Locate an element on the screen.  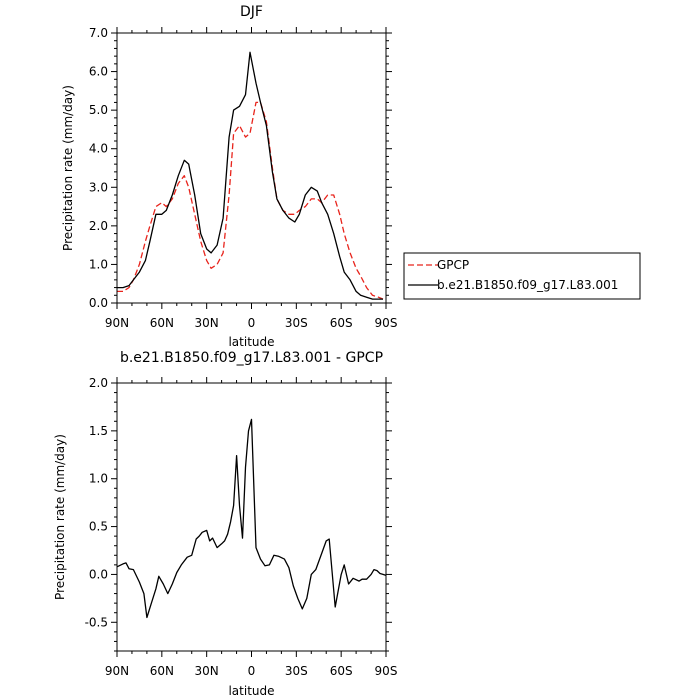
y-tick-label: 0.5 is located at coordinates (98, 527).